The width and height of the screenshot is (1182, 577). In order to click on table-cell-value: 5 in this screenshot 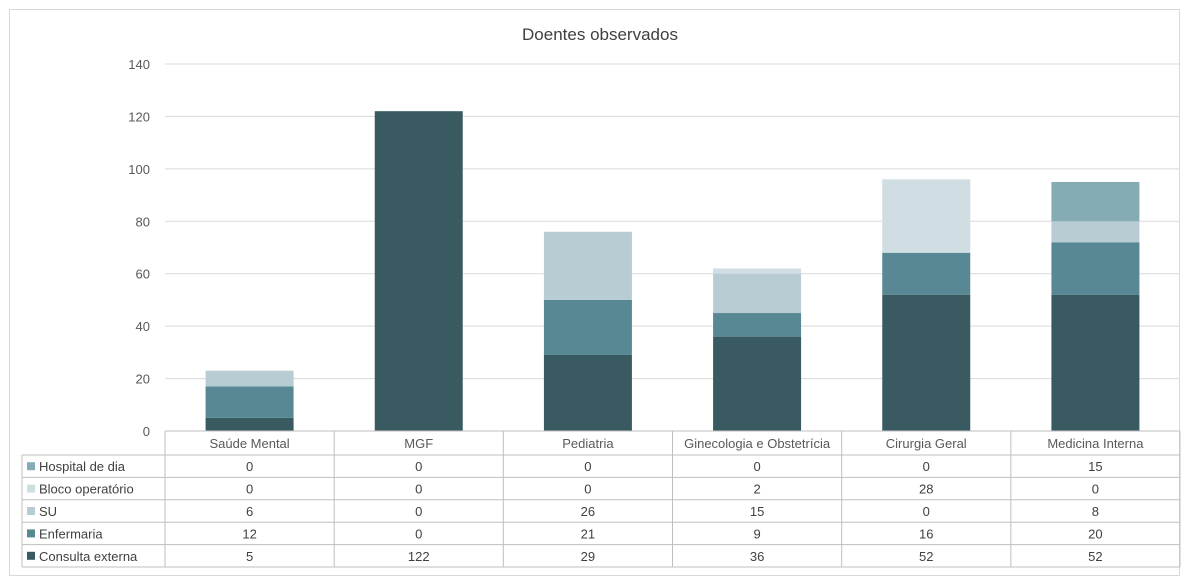, I will do `click(249, 556)`.